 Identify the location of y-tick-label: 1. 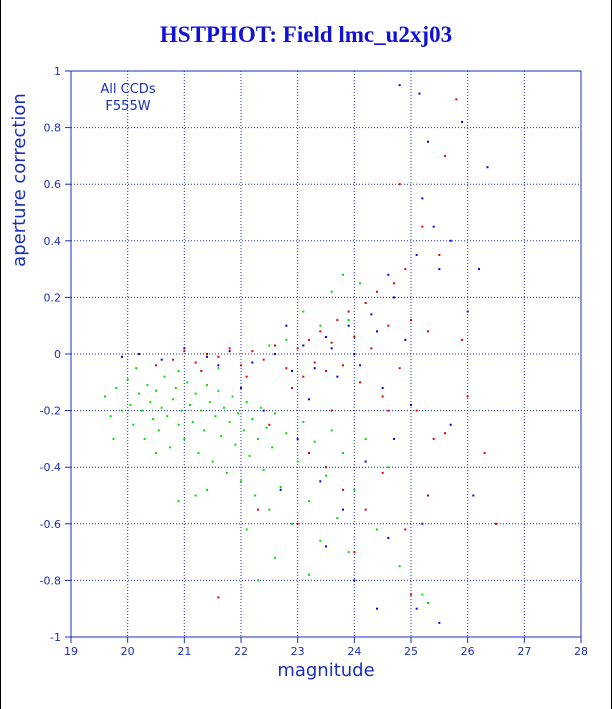
(57, 71).